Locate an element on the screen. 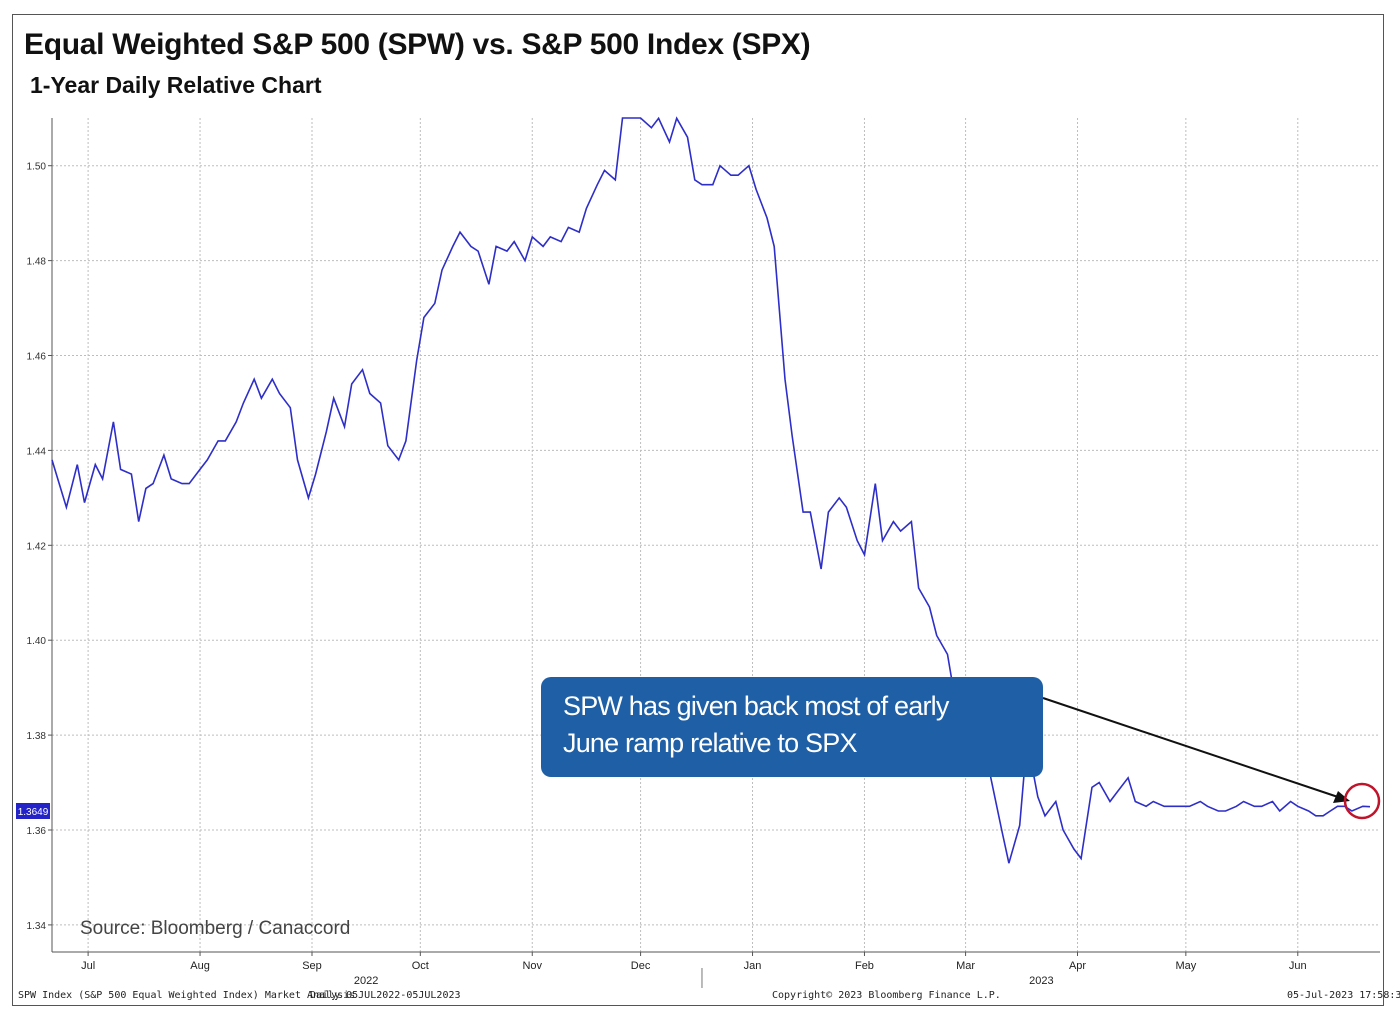  y-tick-label: 1.34 is located at coordinates (37, 926).